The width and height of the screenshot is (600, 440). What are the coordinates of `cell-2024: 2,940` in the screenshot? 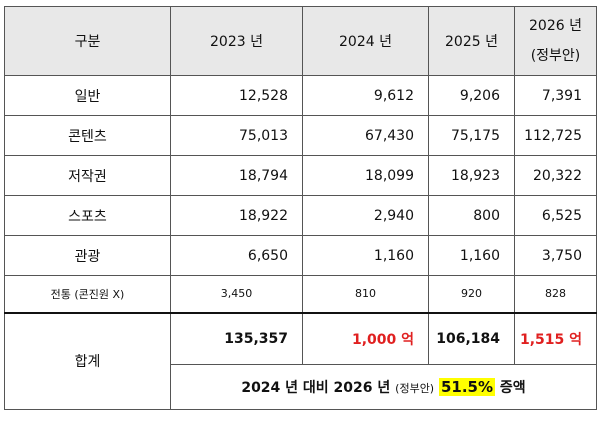 It's located at (365, 215).